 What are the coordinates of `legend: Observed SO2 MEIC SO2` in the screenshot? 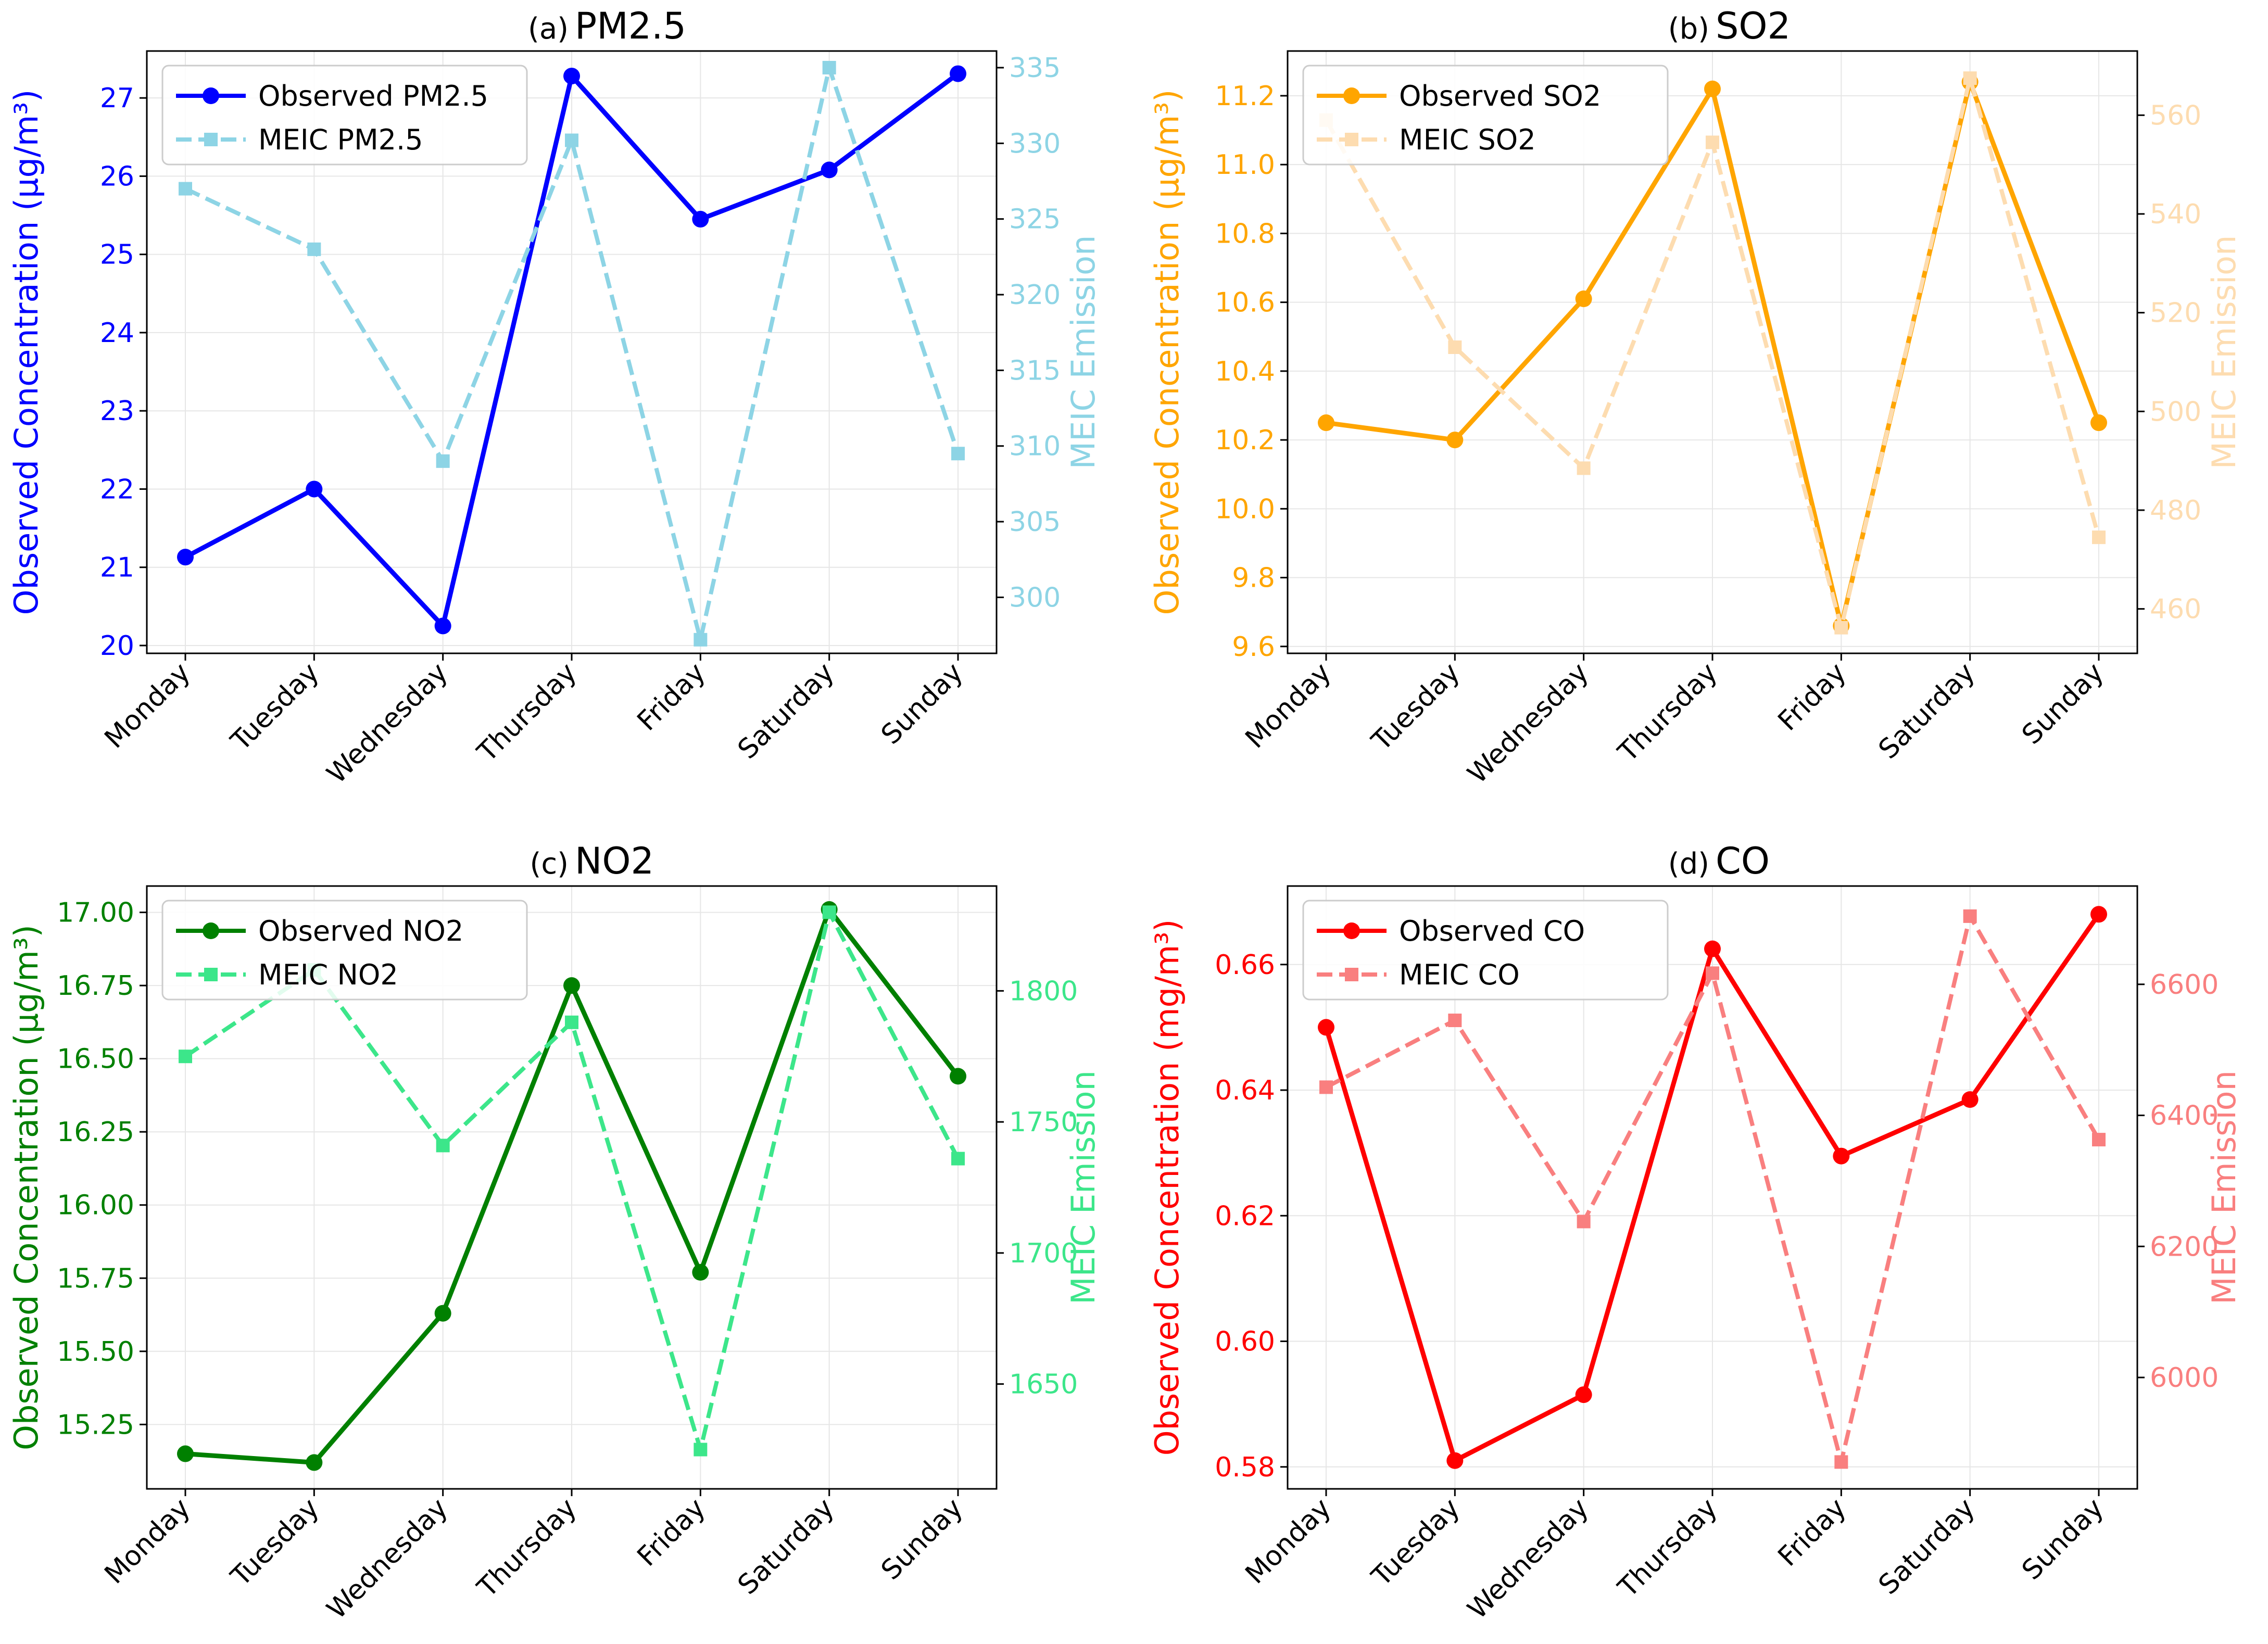 It's located at (1485, 115).